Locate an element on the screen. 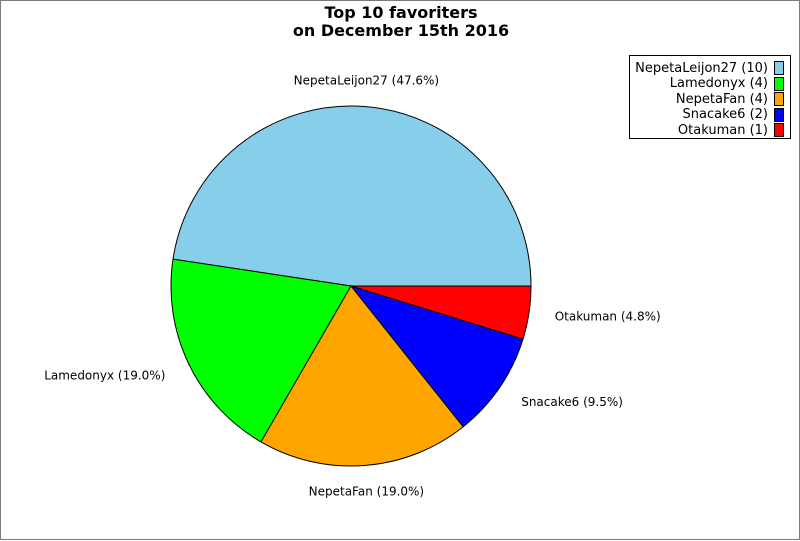  legend-item-lamedonyx: Lamedonyx (4) is located at coordinates (727, 84).